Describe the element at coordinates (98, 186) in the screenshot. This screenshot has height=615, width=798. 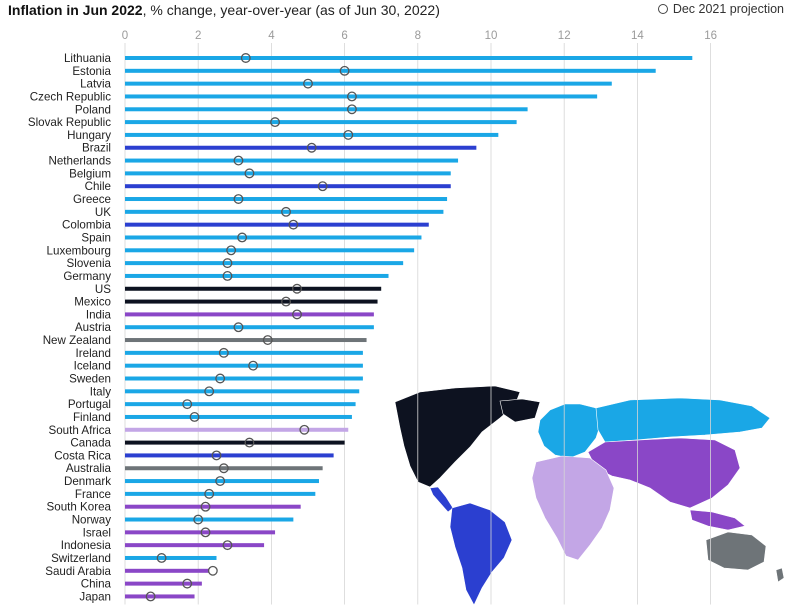
I see `country-label: Chile` at that location.